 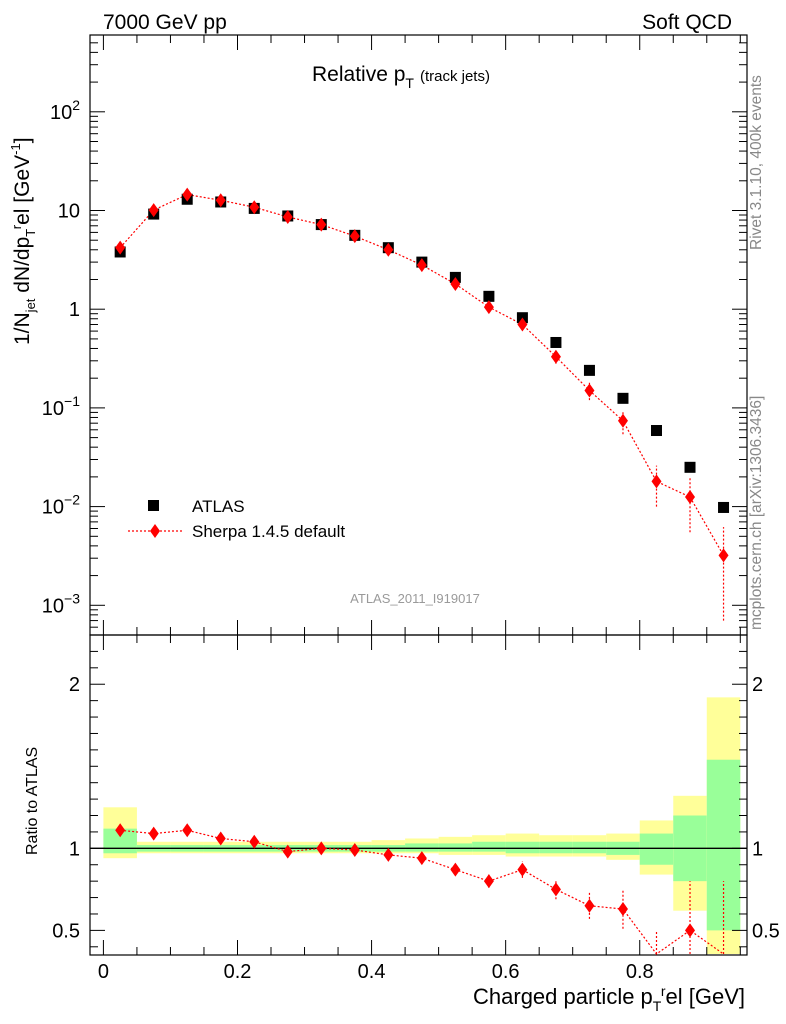 I want to click on ratio-y-tick-label-right: 1, so click(x=757, y=849).